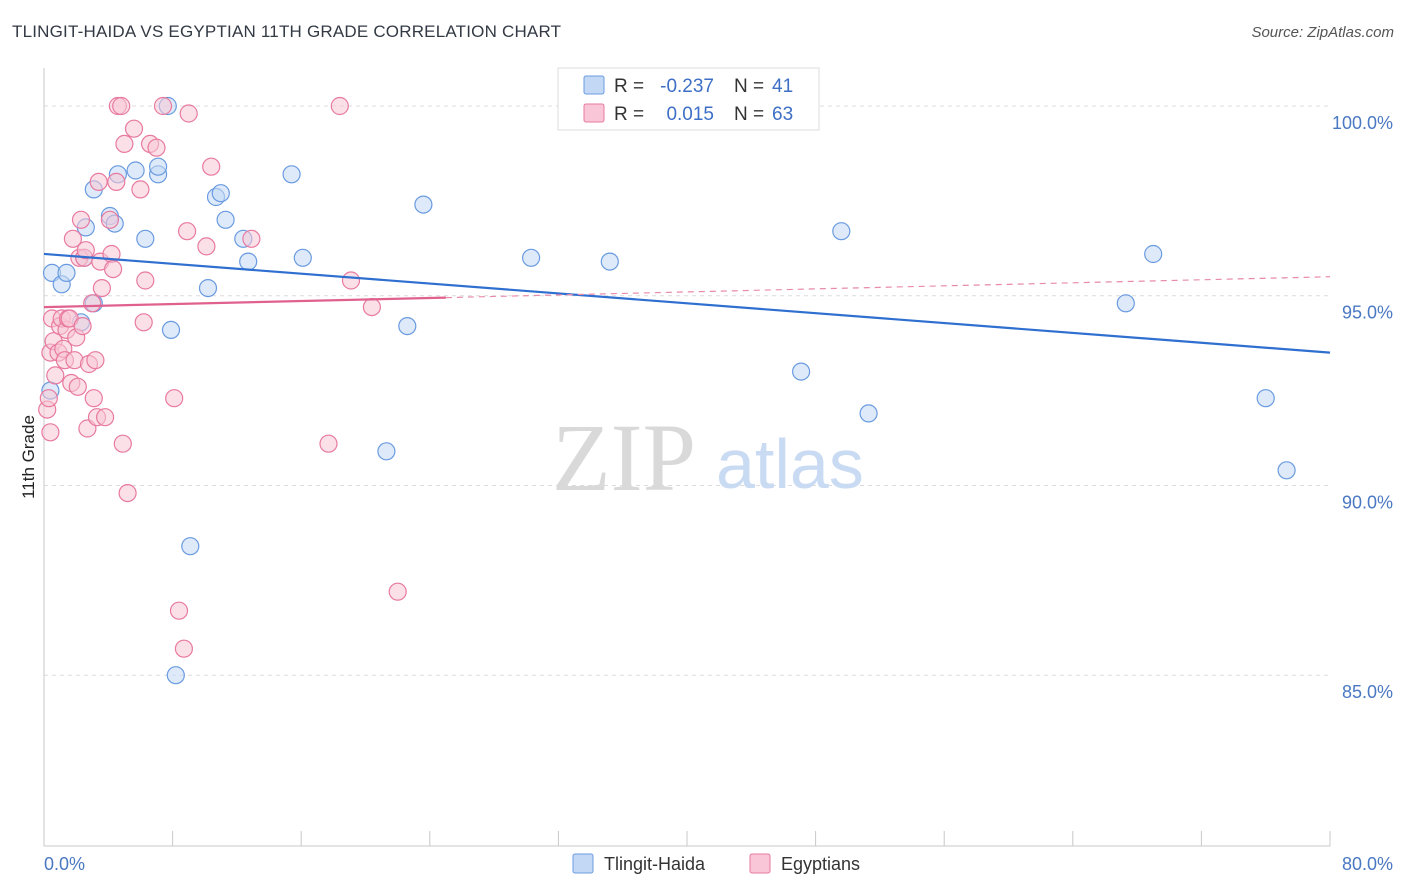 Image resolution: width=1406 pixels, height=892 pixels. I want to click on y-tick-label-0: 100.0%, so click(1362, 123).